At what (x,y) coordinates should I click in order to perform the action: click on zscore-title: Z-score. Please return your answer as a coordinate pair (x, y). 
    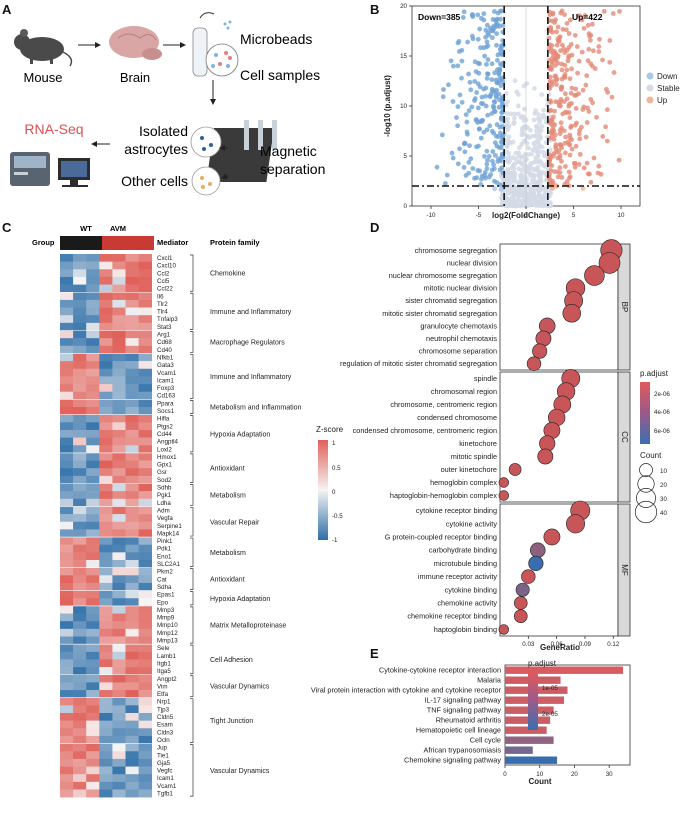
    Looking at the image, I should click on (330, 429).